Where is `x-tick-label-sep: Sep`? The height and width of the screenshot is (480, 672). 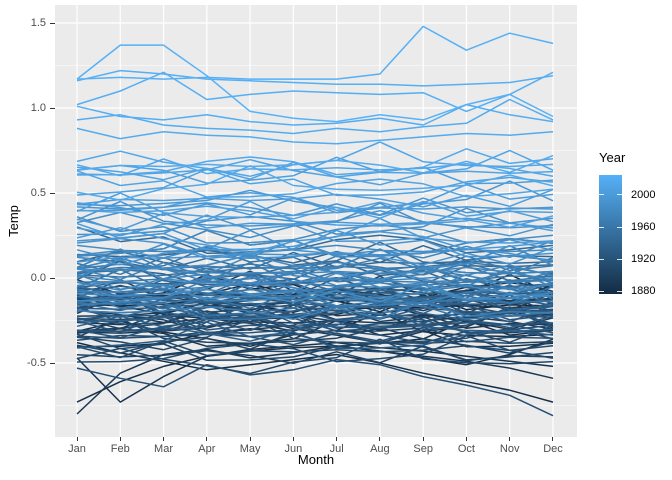 x-tick-label-sep: Sep is located at coordinates (423, 449).